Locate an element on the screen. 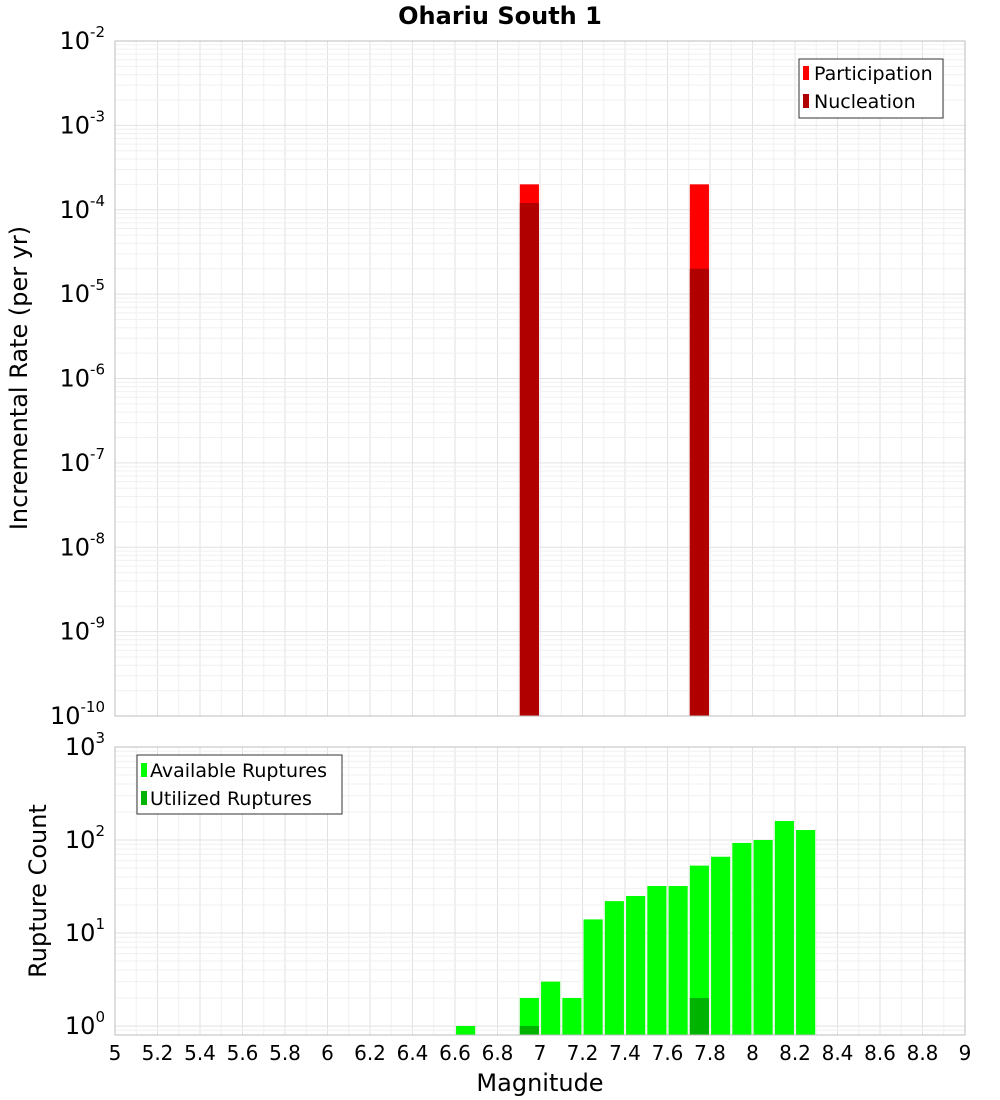  x-tick-label: 8.8 is located at coordinates (923, 1053).